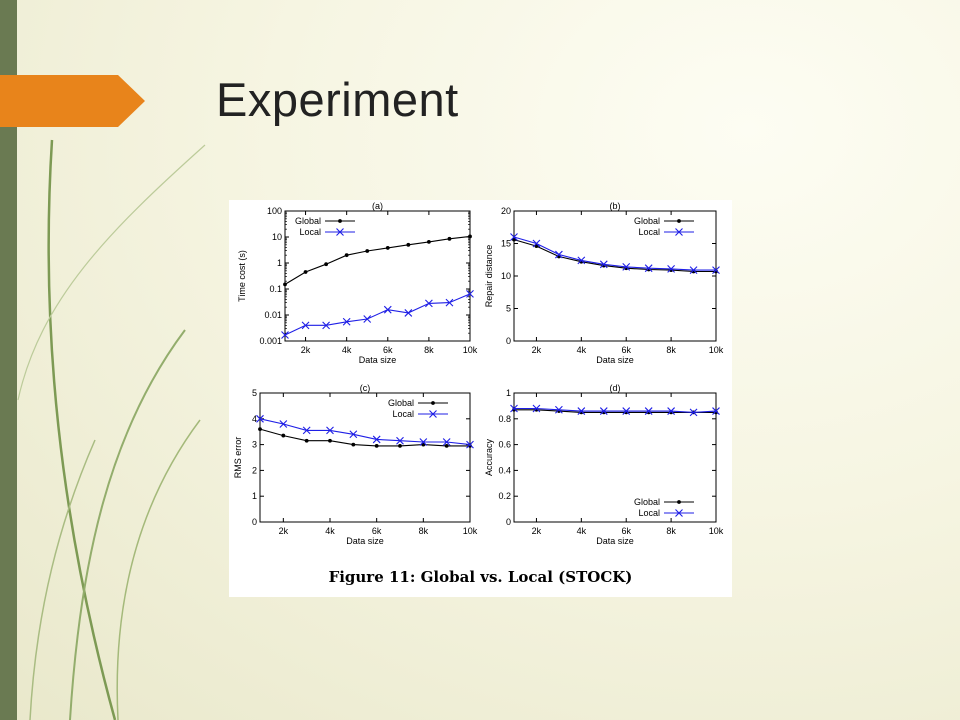 The image size is (960, 720). What do you see at coordinates (364, 437) in the screenshot?
I see `series-line-global-c` at bounding box center [364, 437].